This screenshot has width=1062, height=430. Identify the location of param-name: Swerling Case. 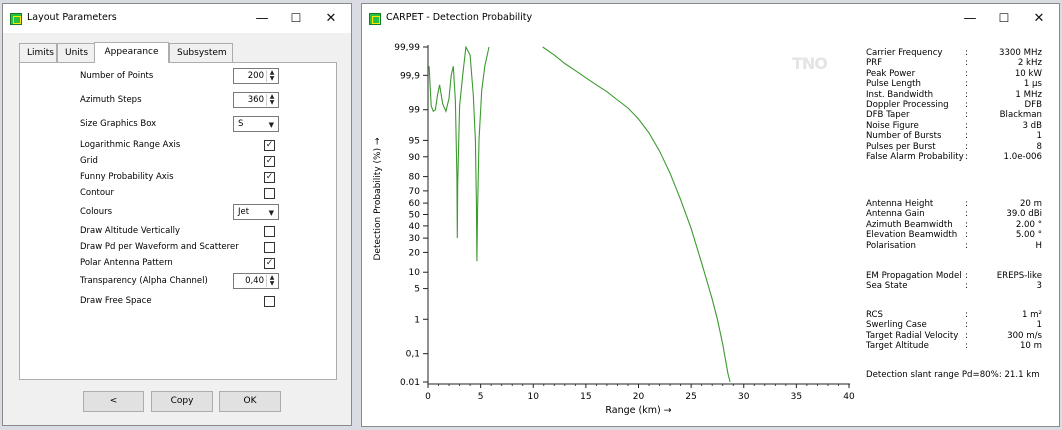
(896, 325).